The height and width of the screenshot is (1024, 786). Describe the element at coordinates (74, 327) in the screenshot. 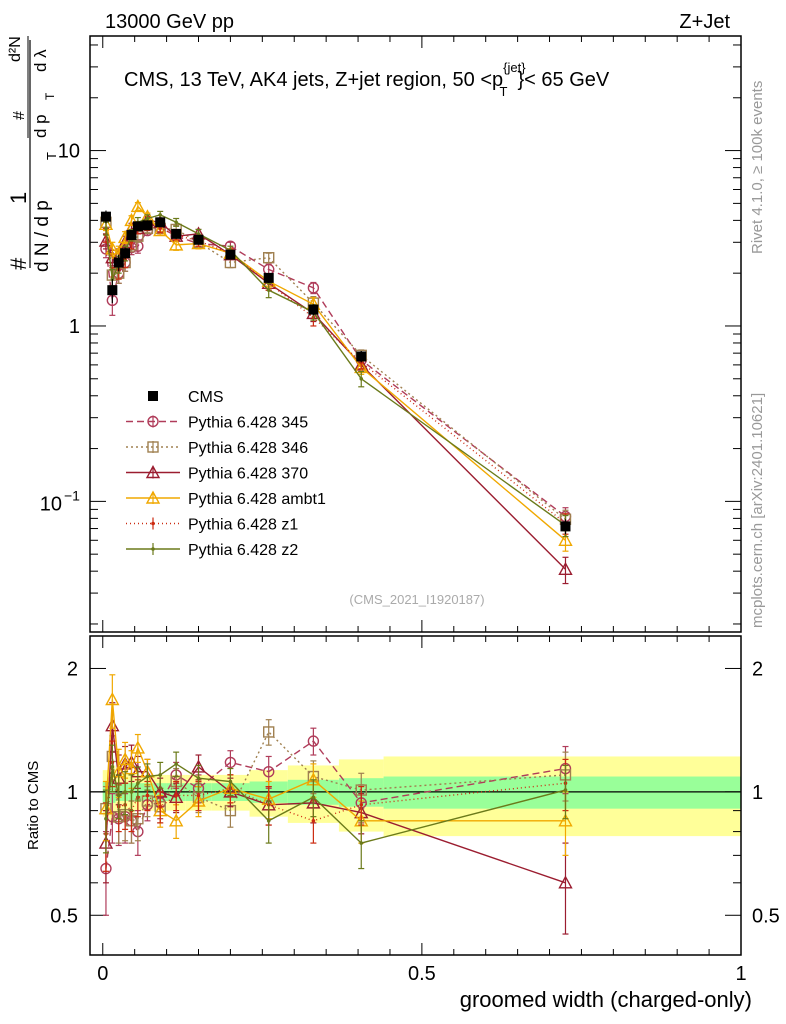

I see `y-tick-label: 1` at that location.